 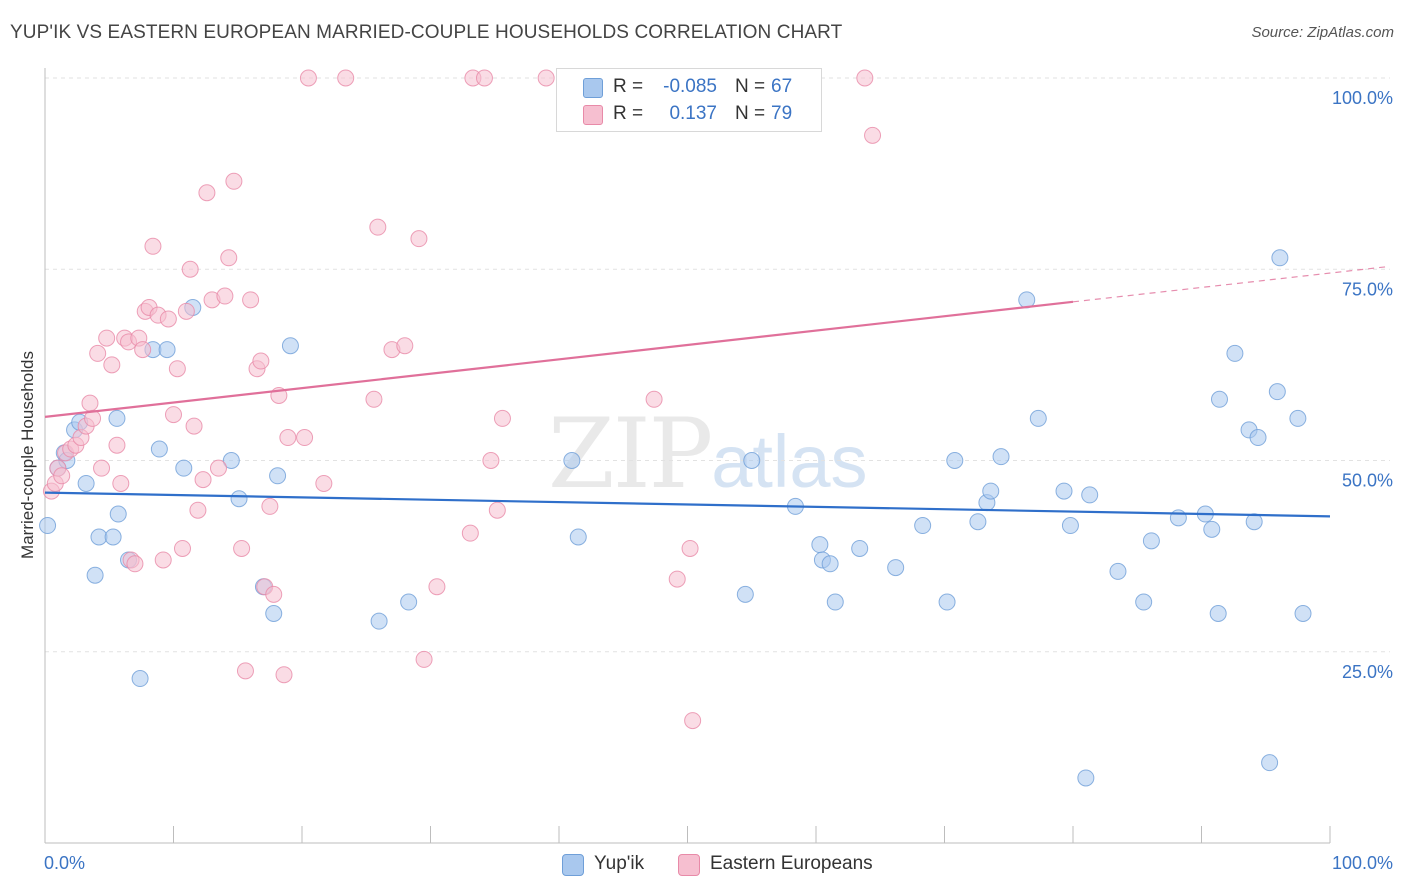 I want to click on eastern-europeans-swatch, so click(x=593, y=115).